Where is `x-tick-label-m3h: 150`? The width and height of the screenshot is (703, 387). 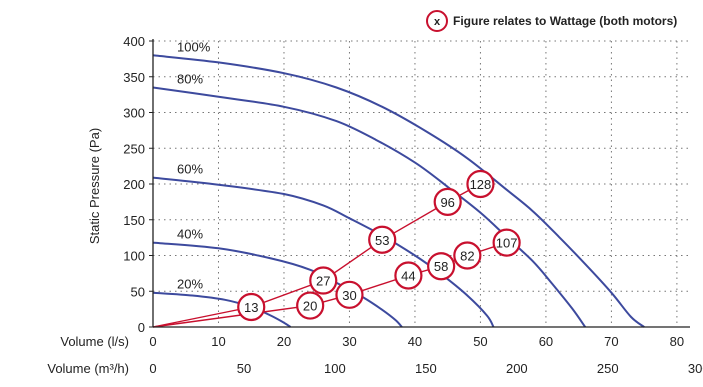 x-tick-label-m3h: 150 is located at coordinates (426, 368).